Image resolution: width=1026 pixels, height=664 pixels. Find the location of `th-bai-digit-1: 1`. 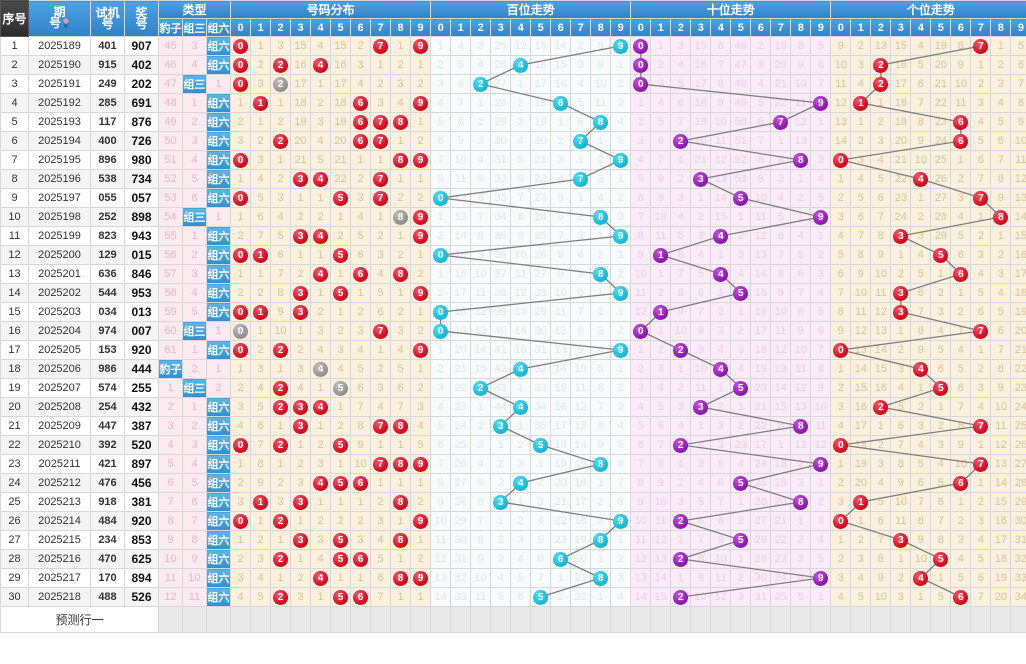

th-bai-digit-1: 1 is located at coordinates (461, 27).